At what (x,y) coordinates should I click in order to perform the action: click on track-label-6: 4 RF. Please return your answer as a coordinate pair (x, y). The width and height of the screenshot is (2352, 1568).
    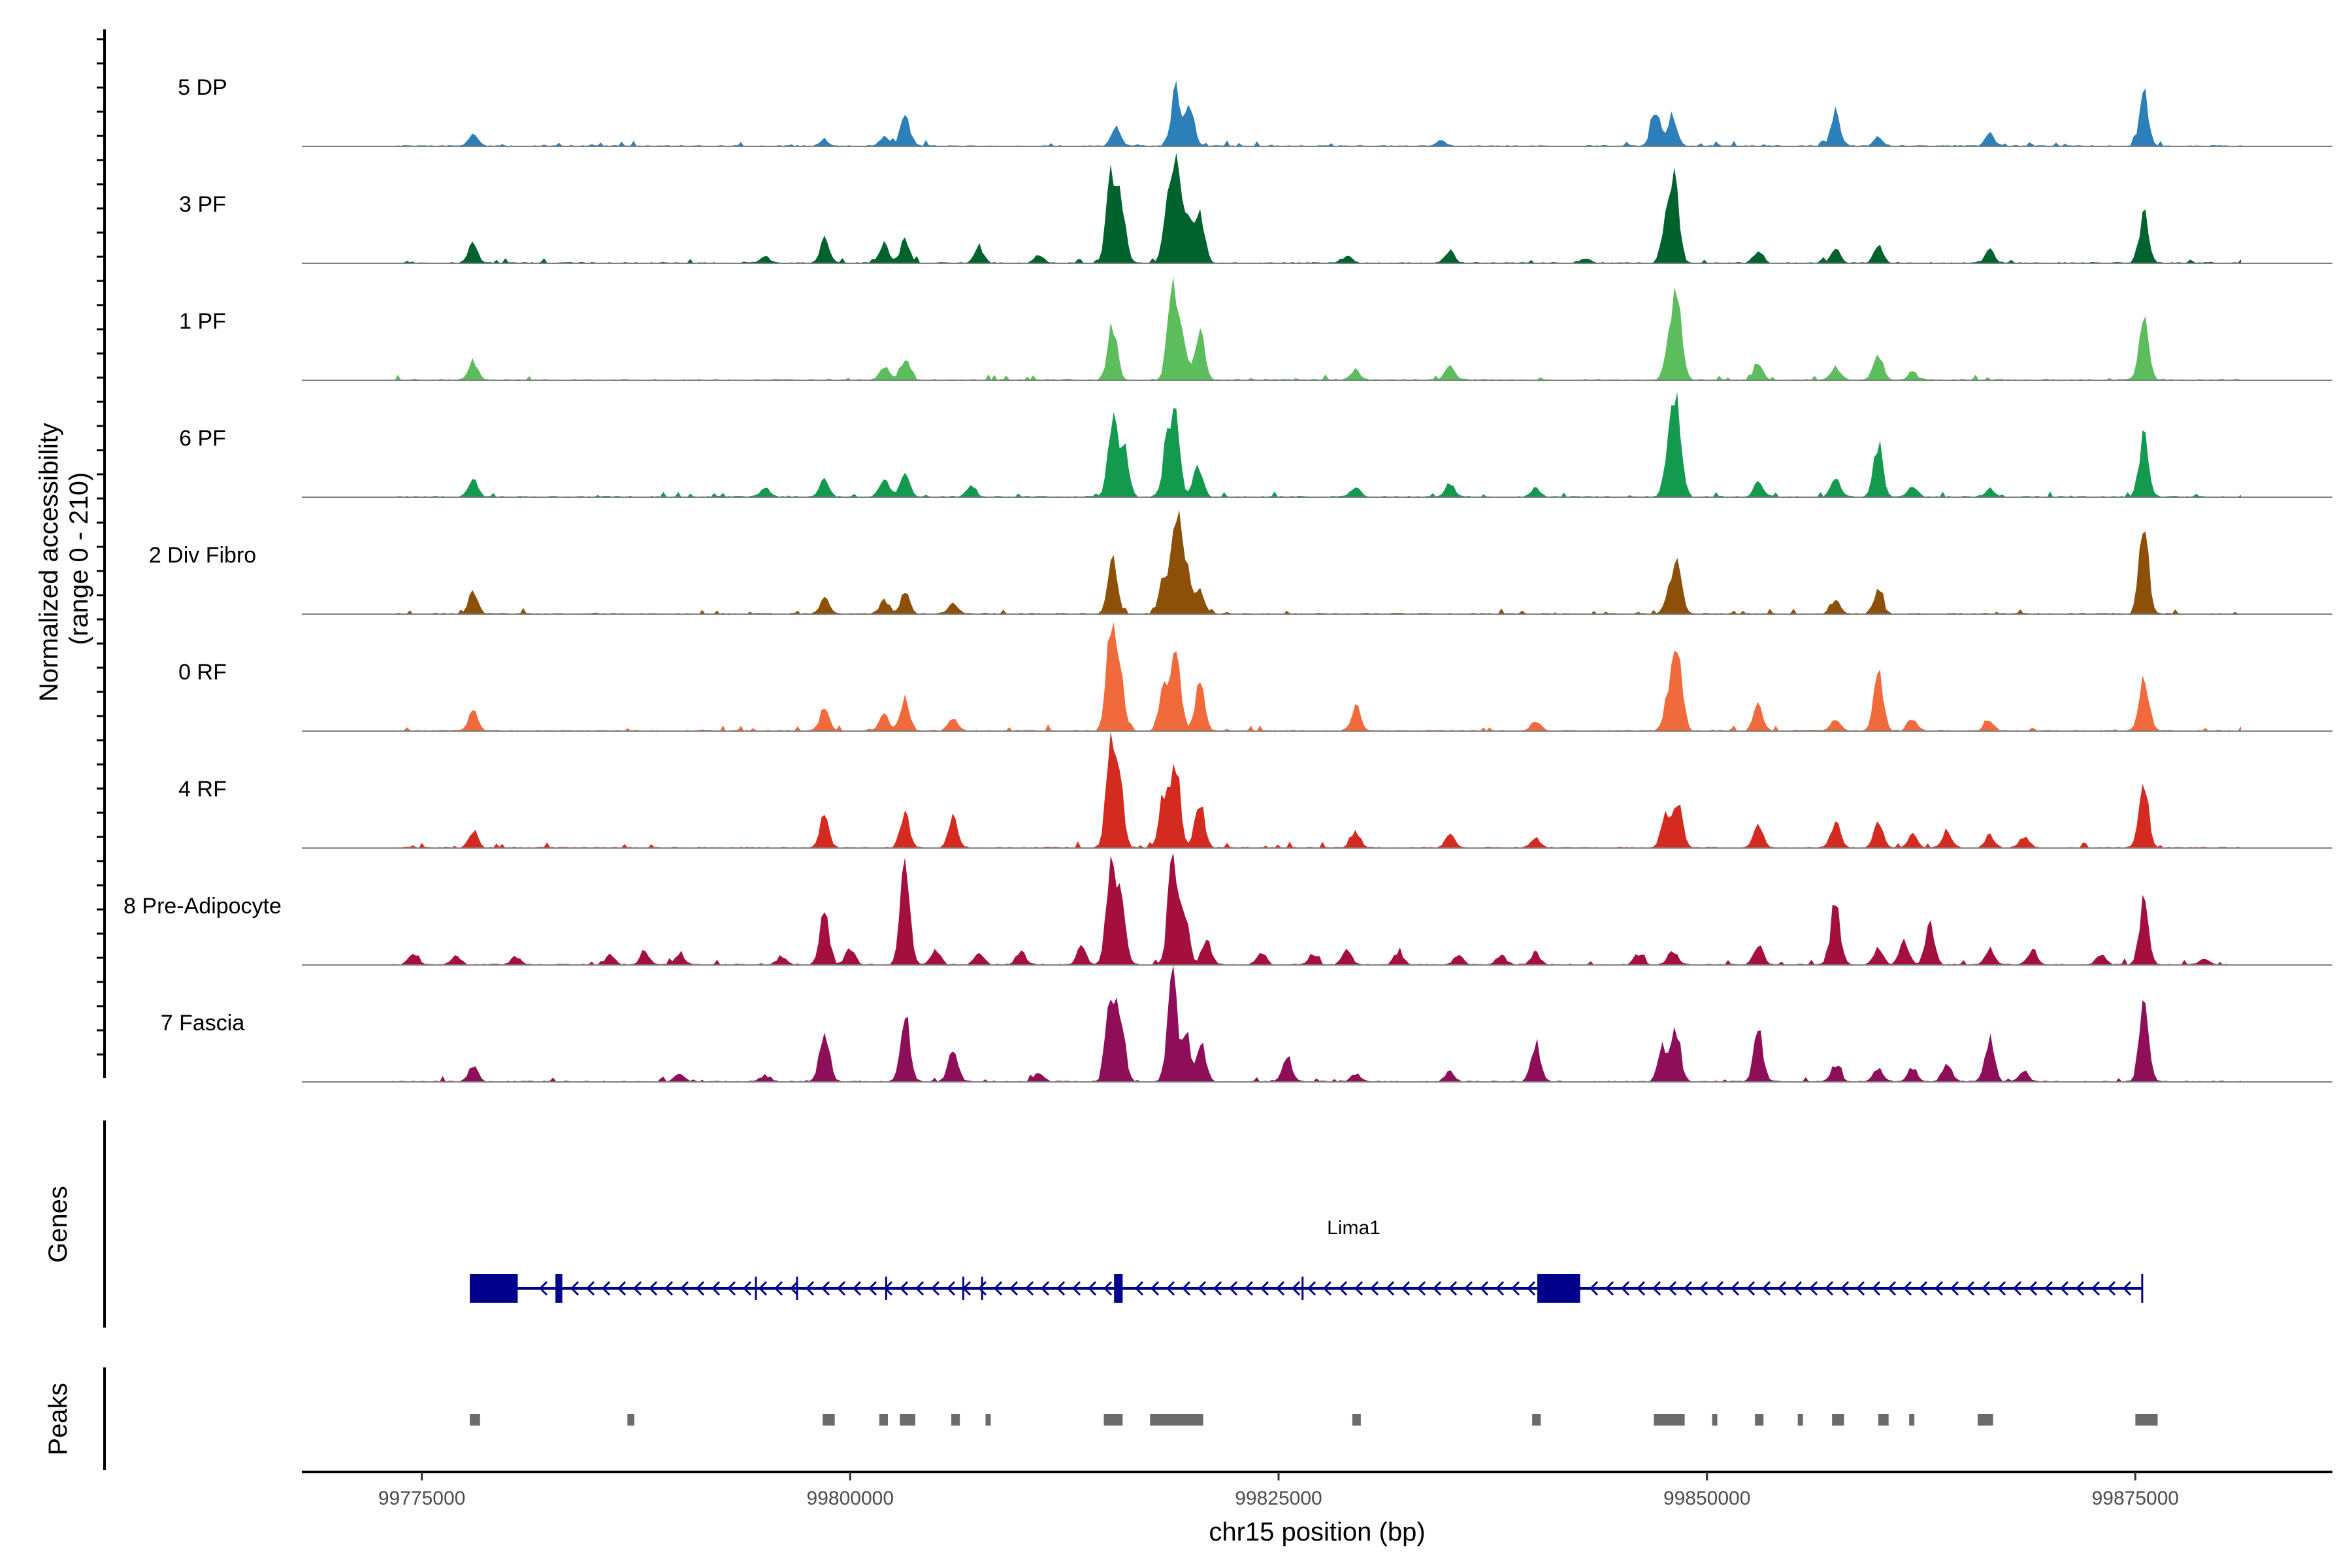
    Looking at the image, I should click on (202, 789).